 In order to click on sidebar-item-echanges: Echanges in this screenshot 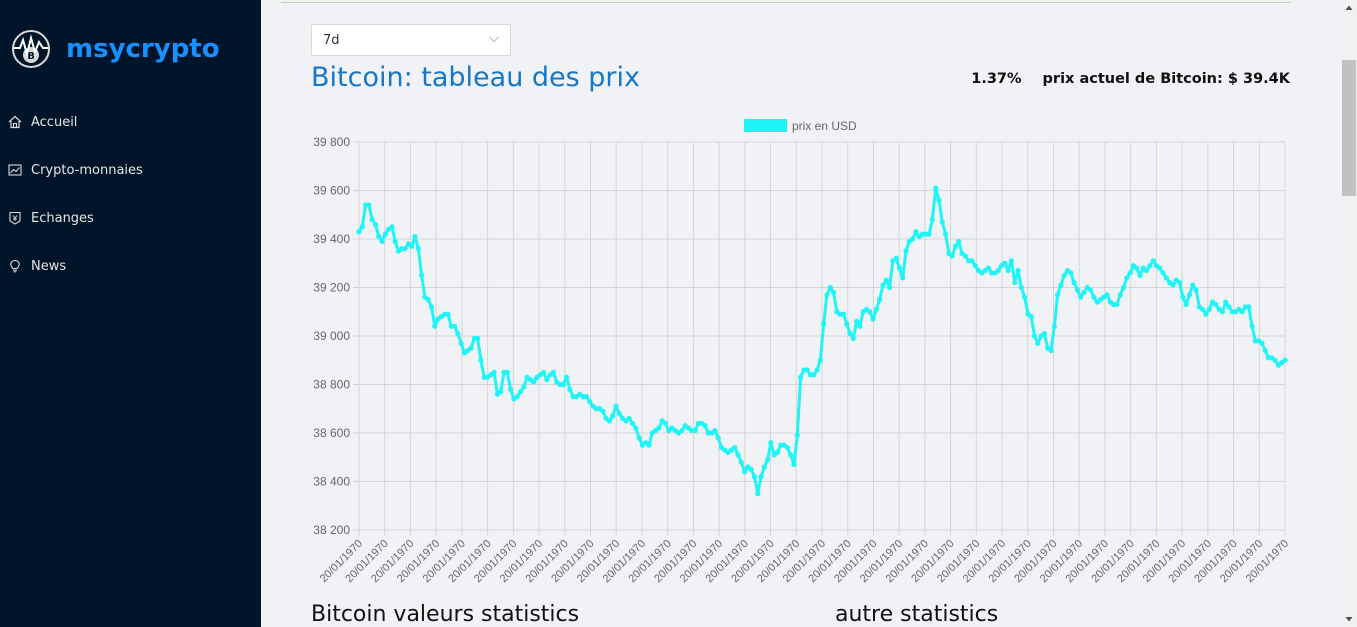, I will do `click(130, 218)`.